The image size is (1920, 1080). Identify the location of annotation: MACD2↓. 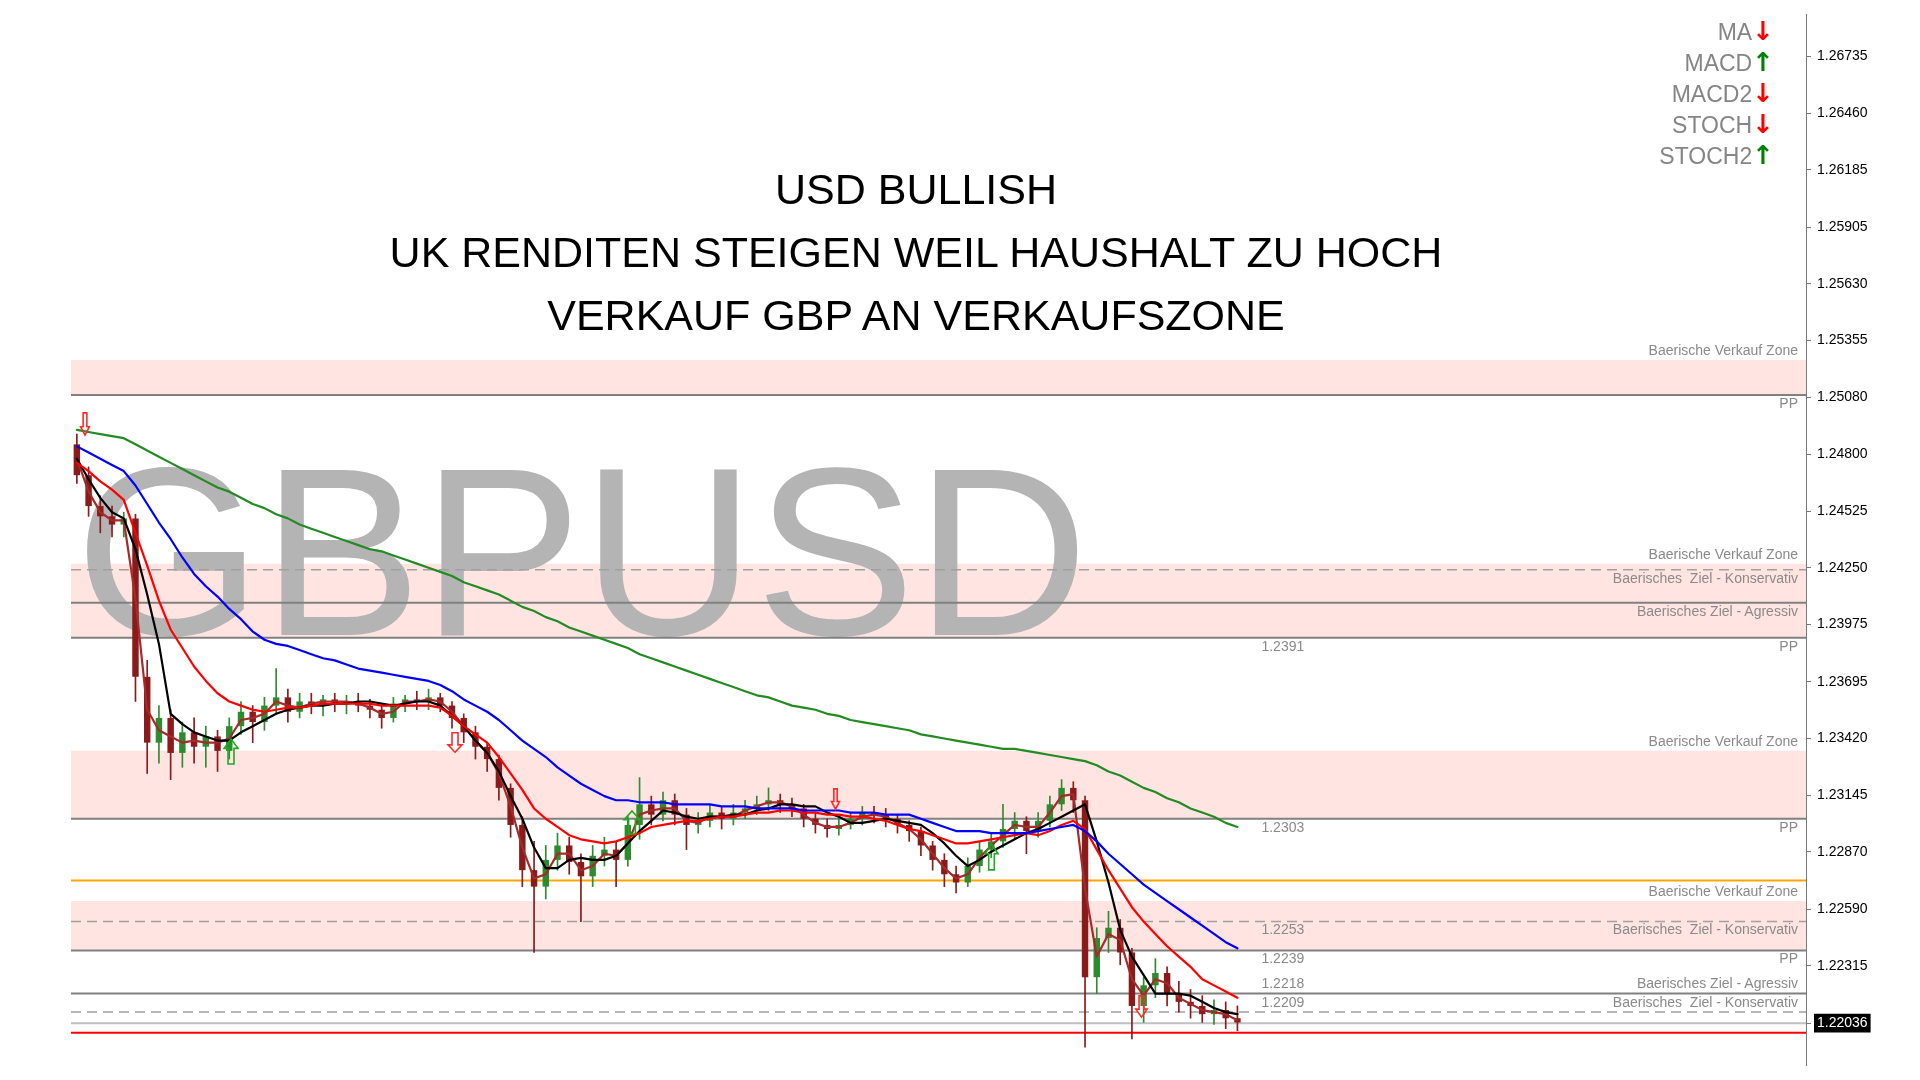
(1722, 93).